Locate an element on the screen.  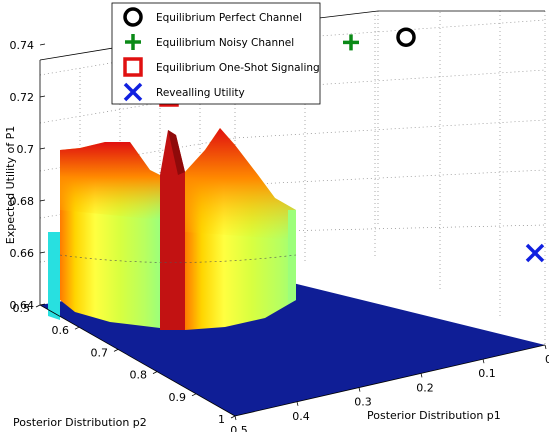
y-tick-label: 0.6 is located at coordinates (61, 330).